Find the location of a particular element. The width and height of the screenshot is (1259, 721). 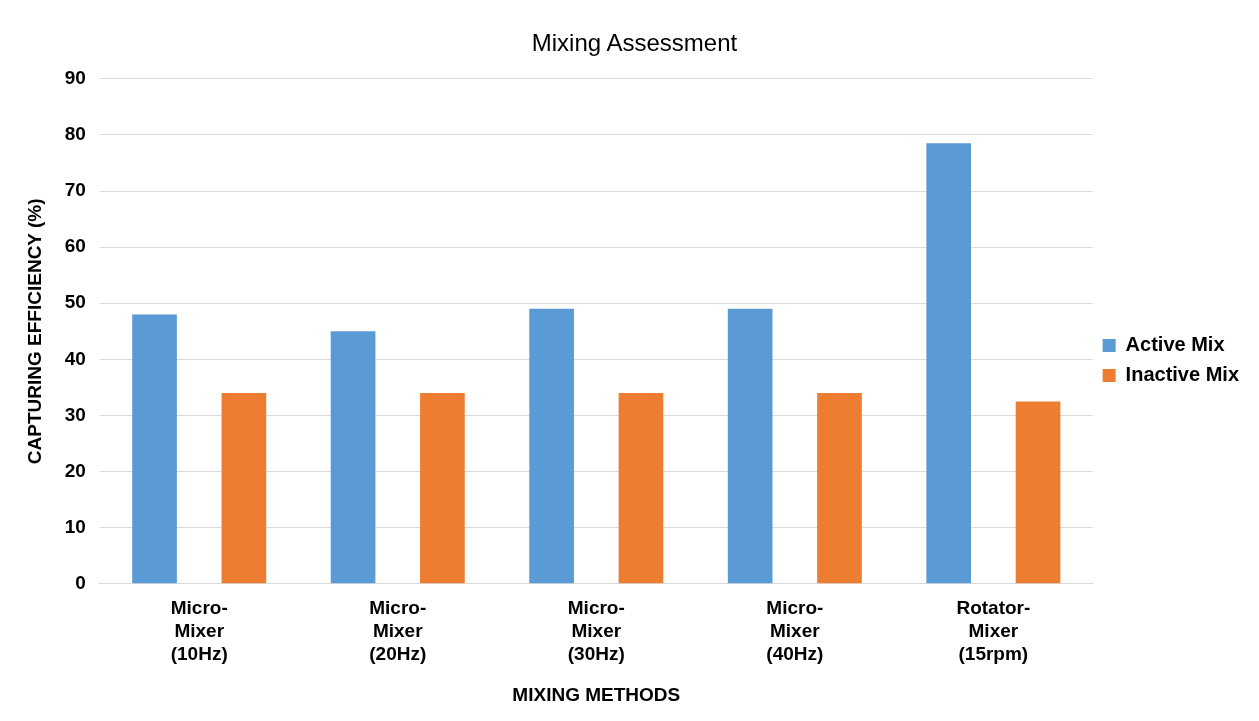

x-tick-label: Micro- Mixer (30Hz) is located at coordinates (596, 631).